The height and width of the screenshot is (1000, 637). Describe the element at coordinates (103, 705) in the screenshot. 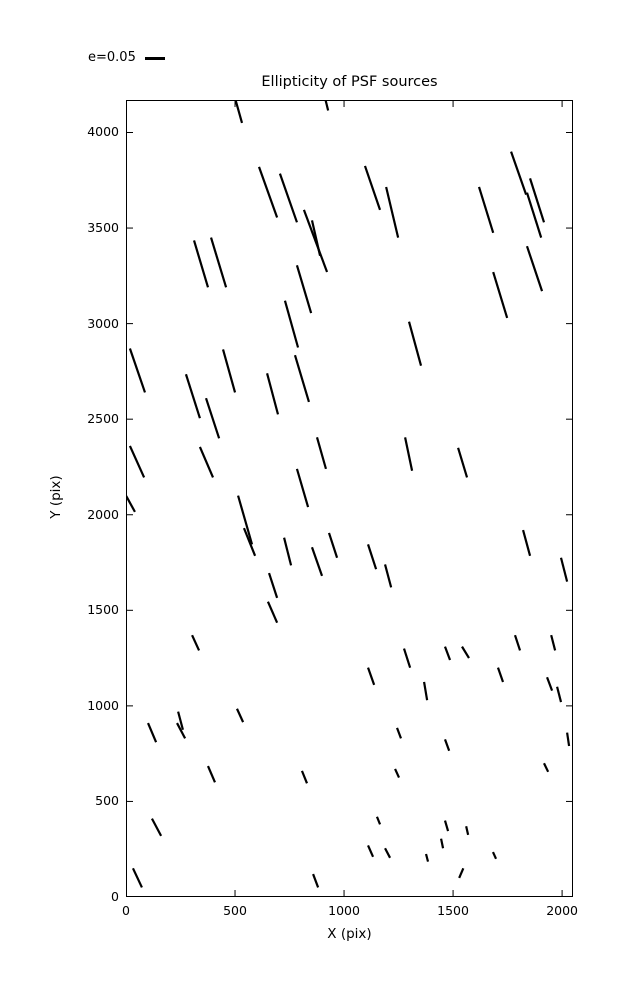

I see `y-tick-label: 1000` at that location.